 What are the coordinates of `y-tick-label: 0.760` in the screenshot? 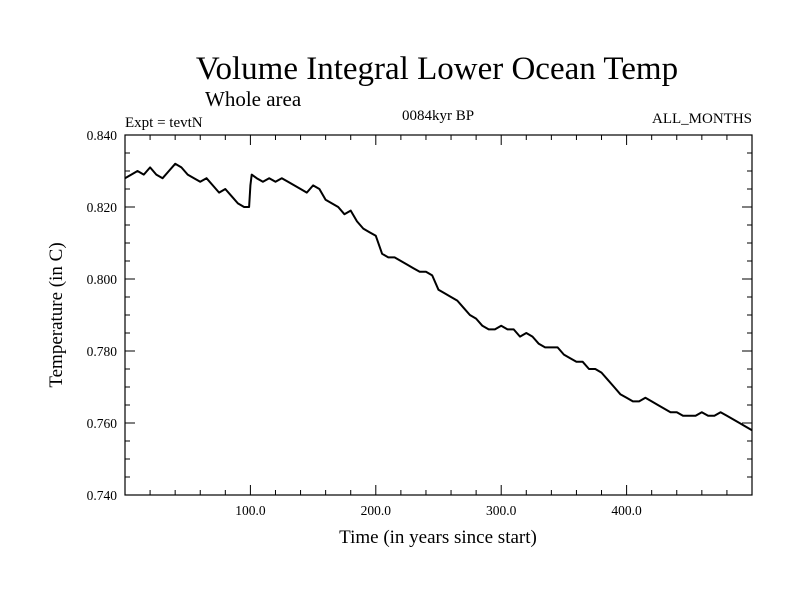 It's located at (102, 423).